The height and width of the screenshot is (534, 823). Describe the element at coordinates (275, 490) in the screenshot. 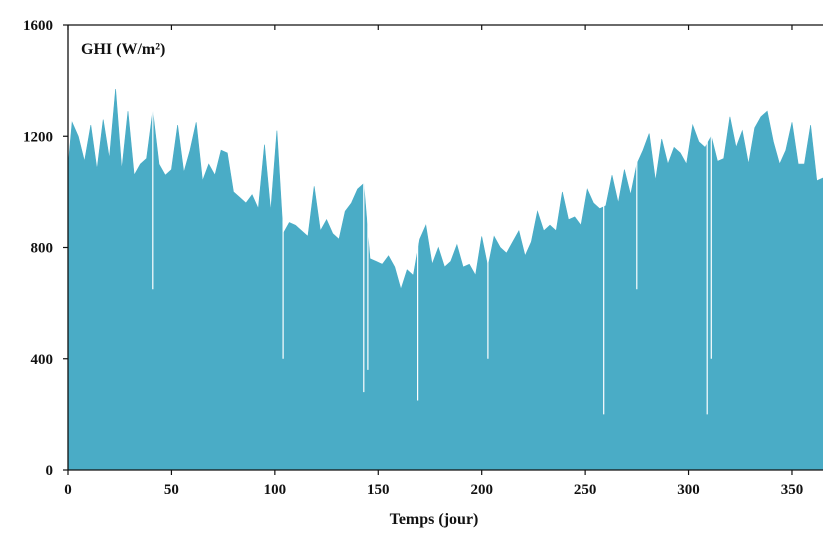

I see `x-tick-label-2: 100` at that location.